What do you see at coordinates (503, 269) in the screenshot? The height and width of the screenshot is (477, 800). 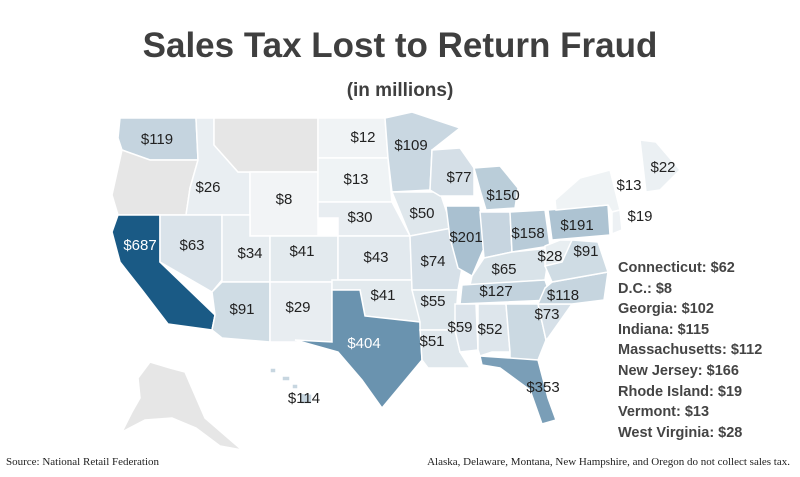 I see `value-label-kentucky: $65` at bounding box center [503, 269].